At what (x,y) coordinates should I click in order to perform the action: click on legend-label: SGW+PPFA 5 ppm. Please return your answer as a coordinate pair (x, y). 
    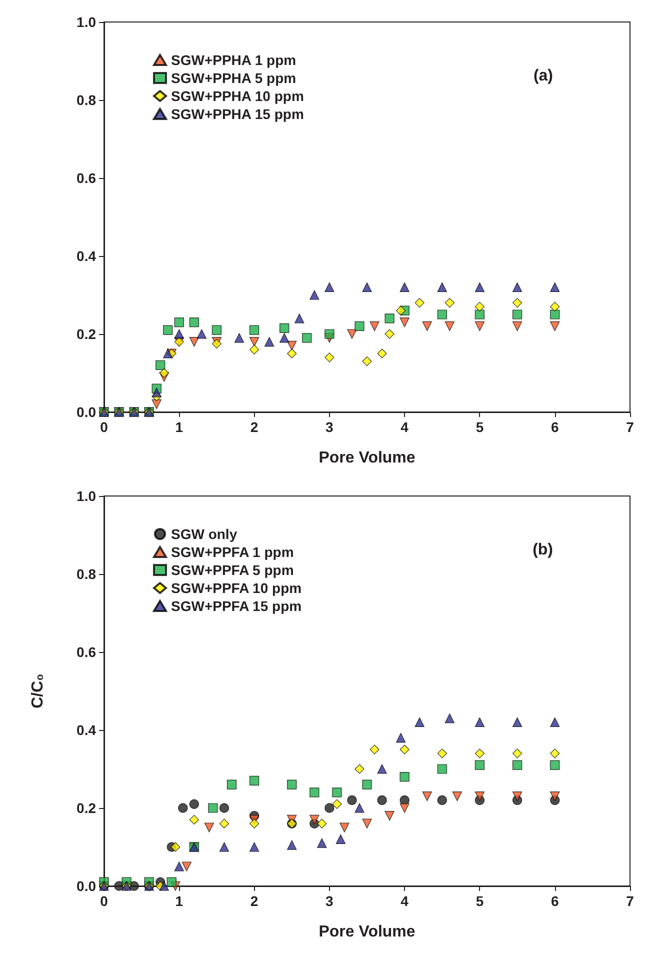
    Looking at the image, I should click on (232, 570).